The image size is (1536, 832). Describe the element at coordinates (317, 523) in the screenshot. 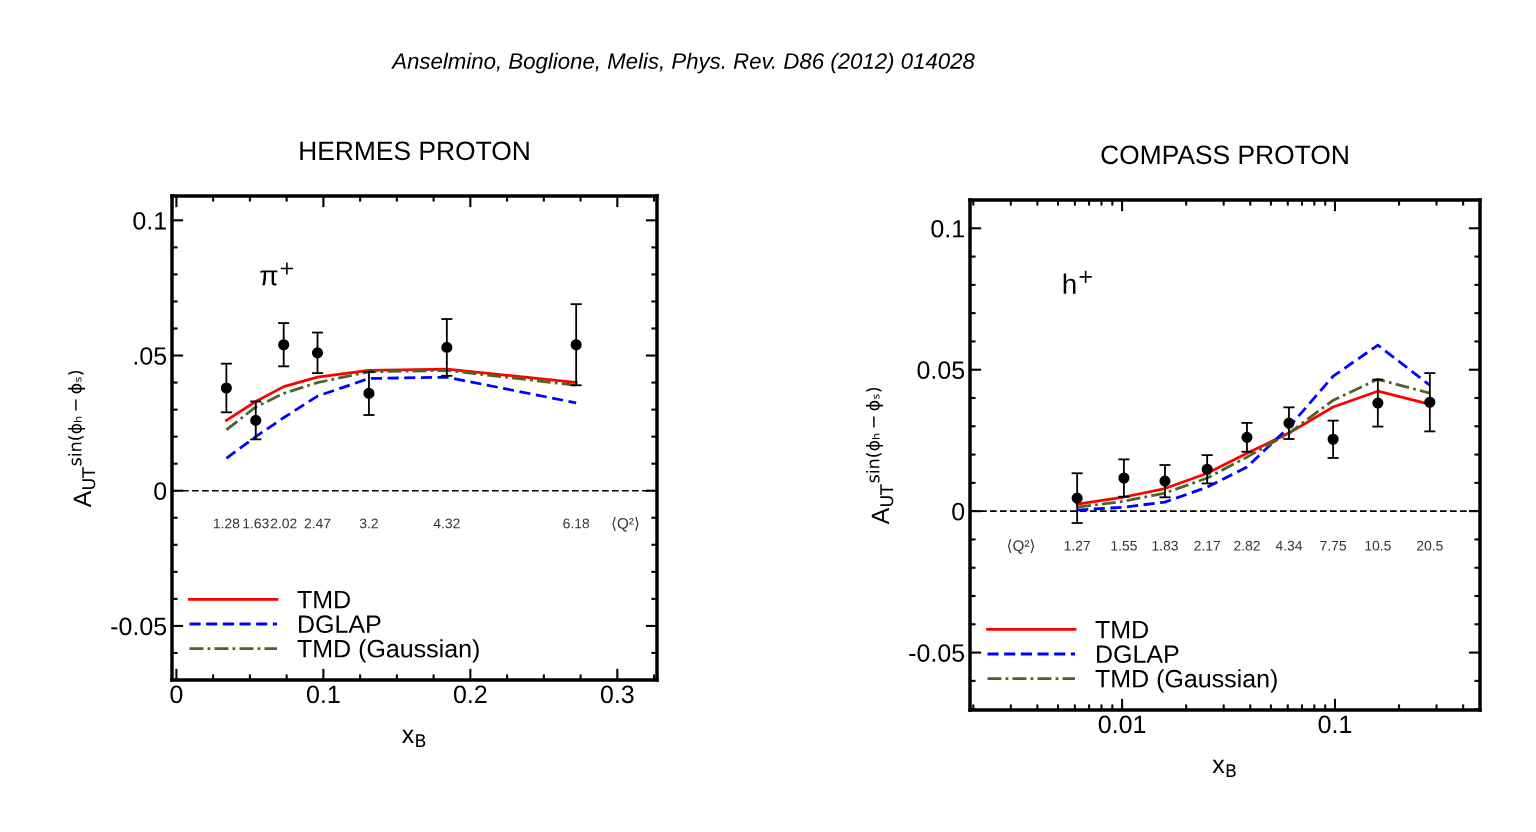

I see `annotation: 2.47` at that location.